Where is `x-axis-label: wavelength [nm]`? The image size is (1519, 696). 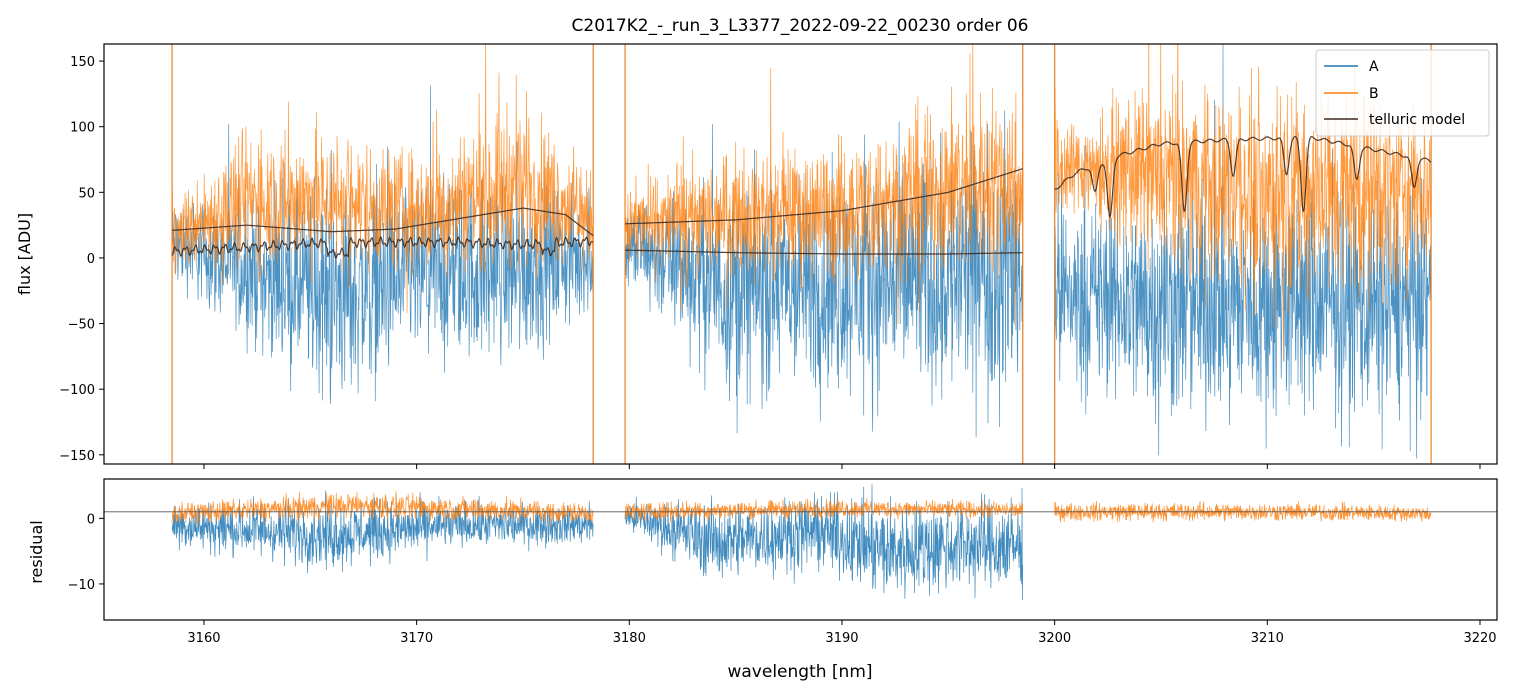 x-axis-label: wavelength [nm] is located at coordinates (799, 672).